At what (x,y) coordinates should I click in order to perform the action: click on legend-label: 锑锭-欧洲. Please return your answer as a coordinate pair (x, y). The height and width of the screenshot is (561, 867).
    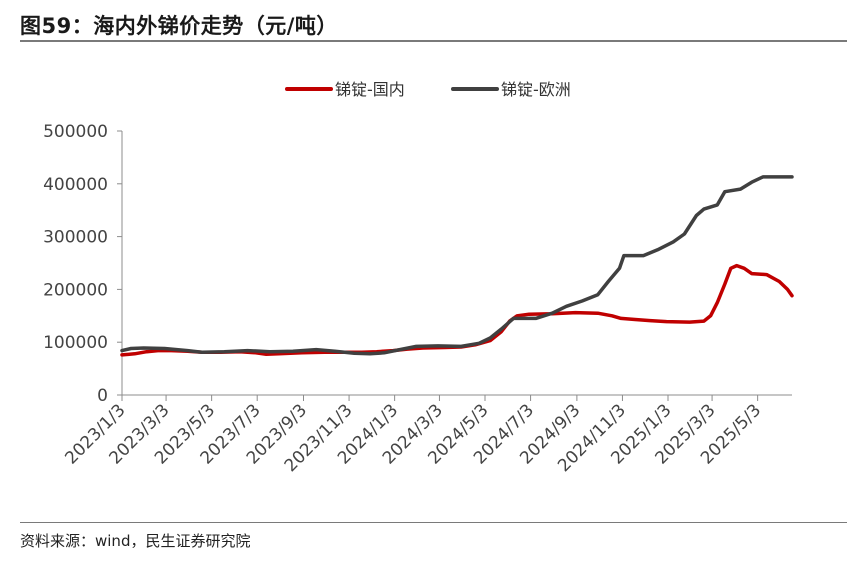
    Looking at the image, I should click on (536, 89).